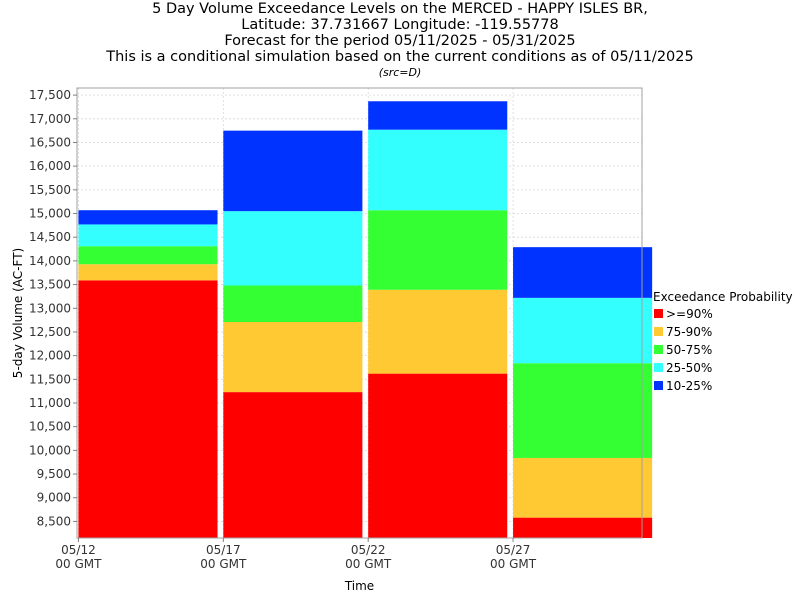 Image resolution: width=800 pixels, height=600 pixels. What do you see at coordinates (50, 119) in the screenshot?
I see `y-tick-label: 17,000` at bounding box center [50, 119].